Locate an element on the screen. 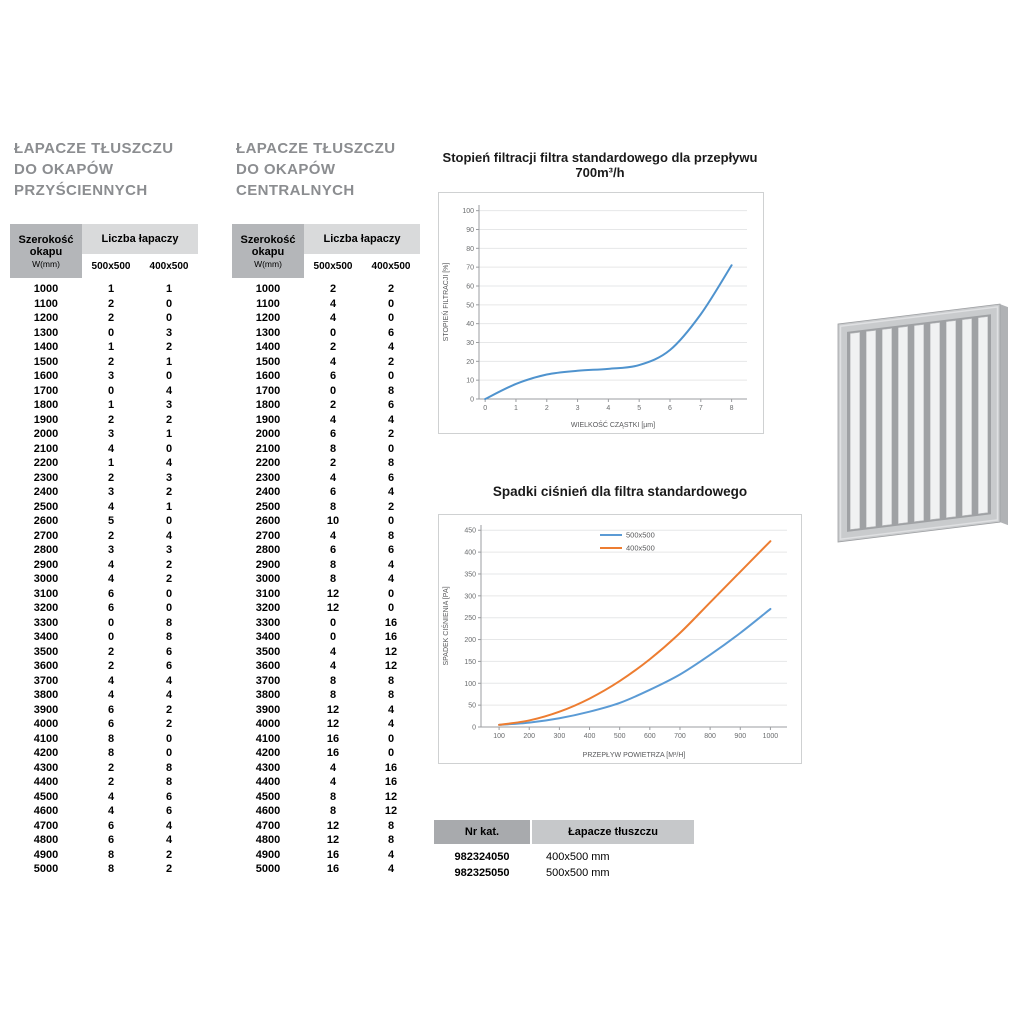 This screenshot has height=1024, width=1024. title-line: CENTRALNYCH is located at coordinates (295, 190).